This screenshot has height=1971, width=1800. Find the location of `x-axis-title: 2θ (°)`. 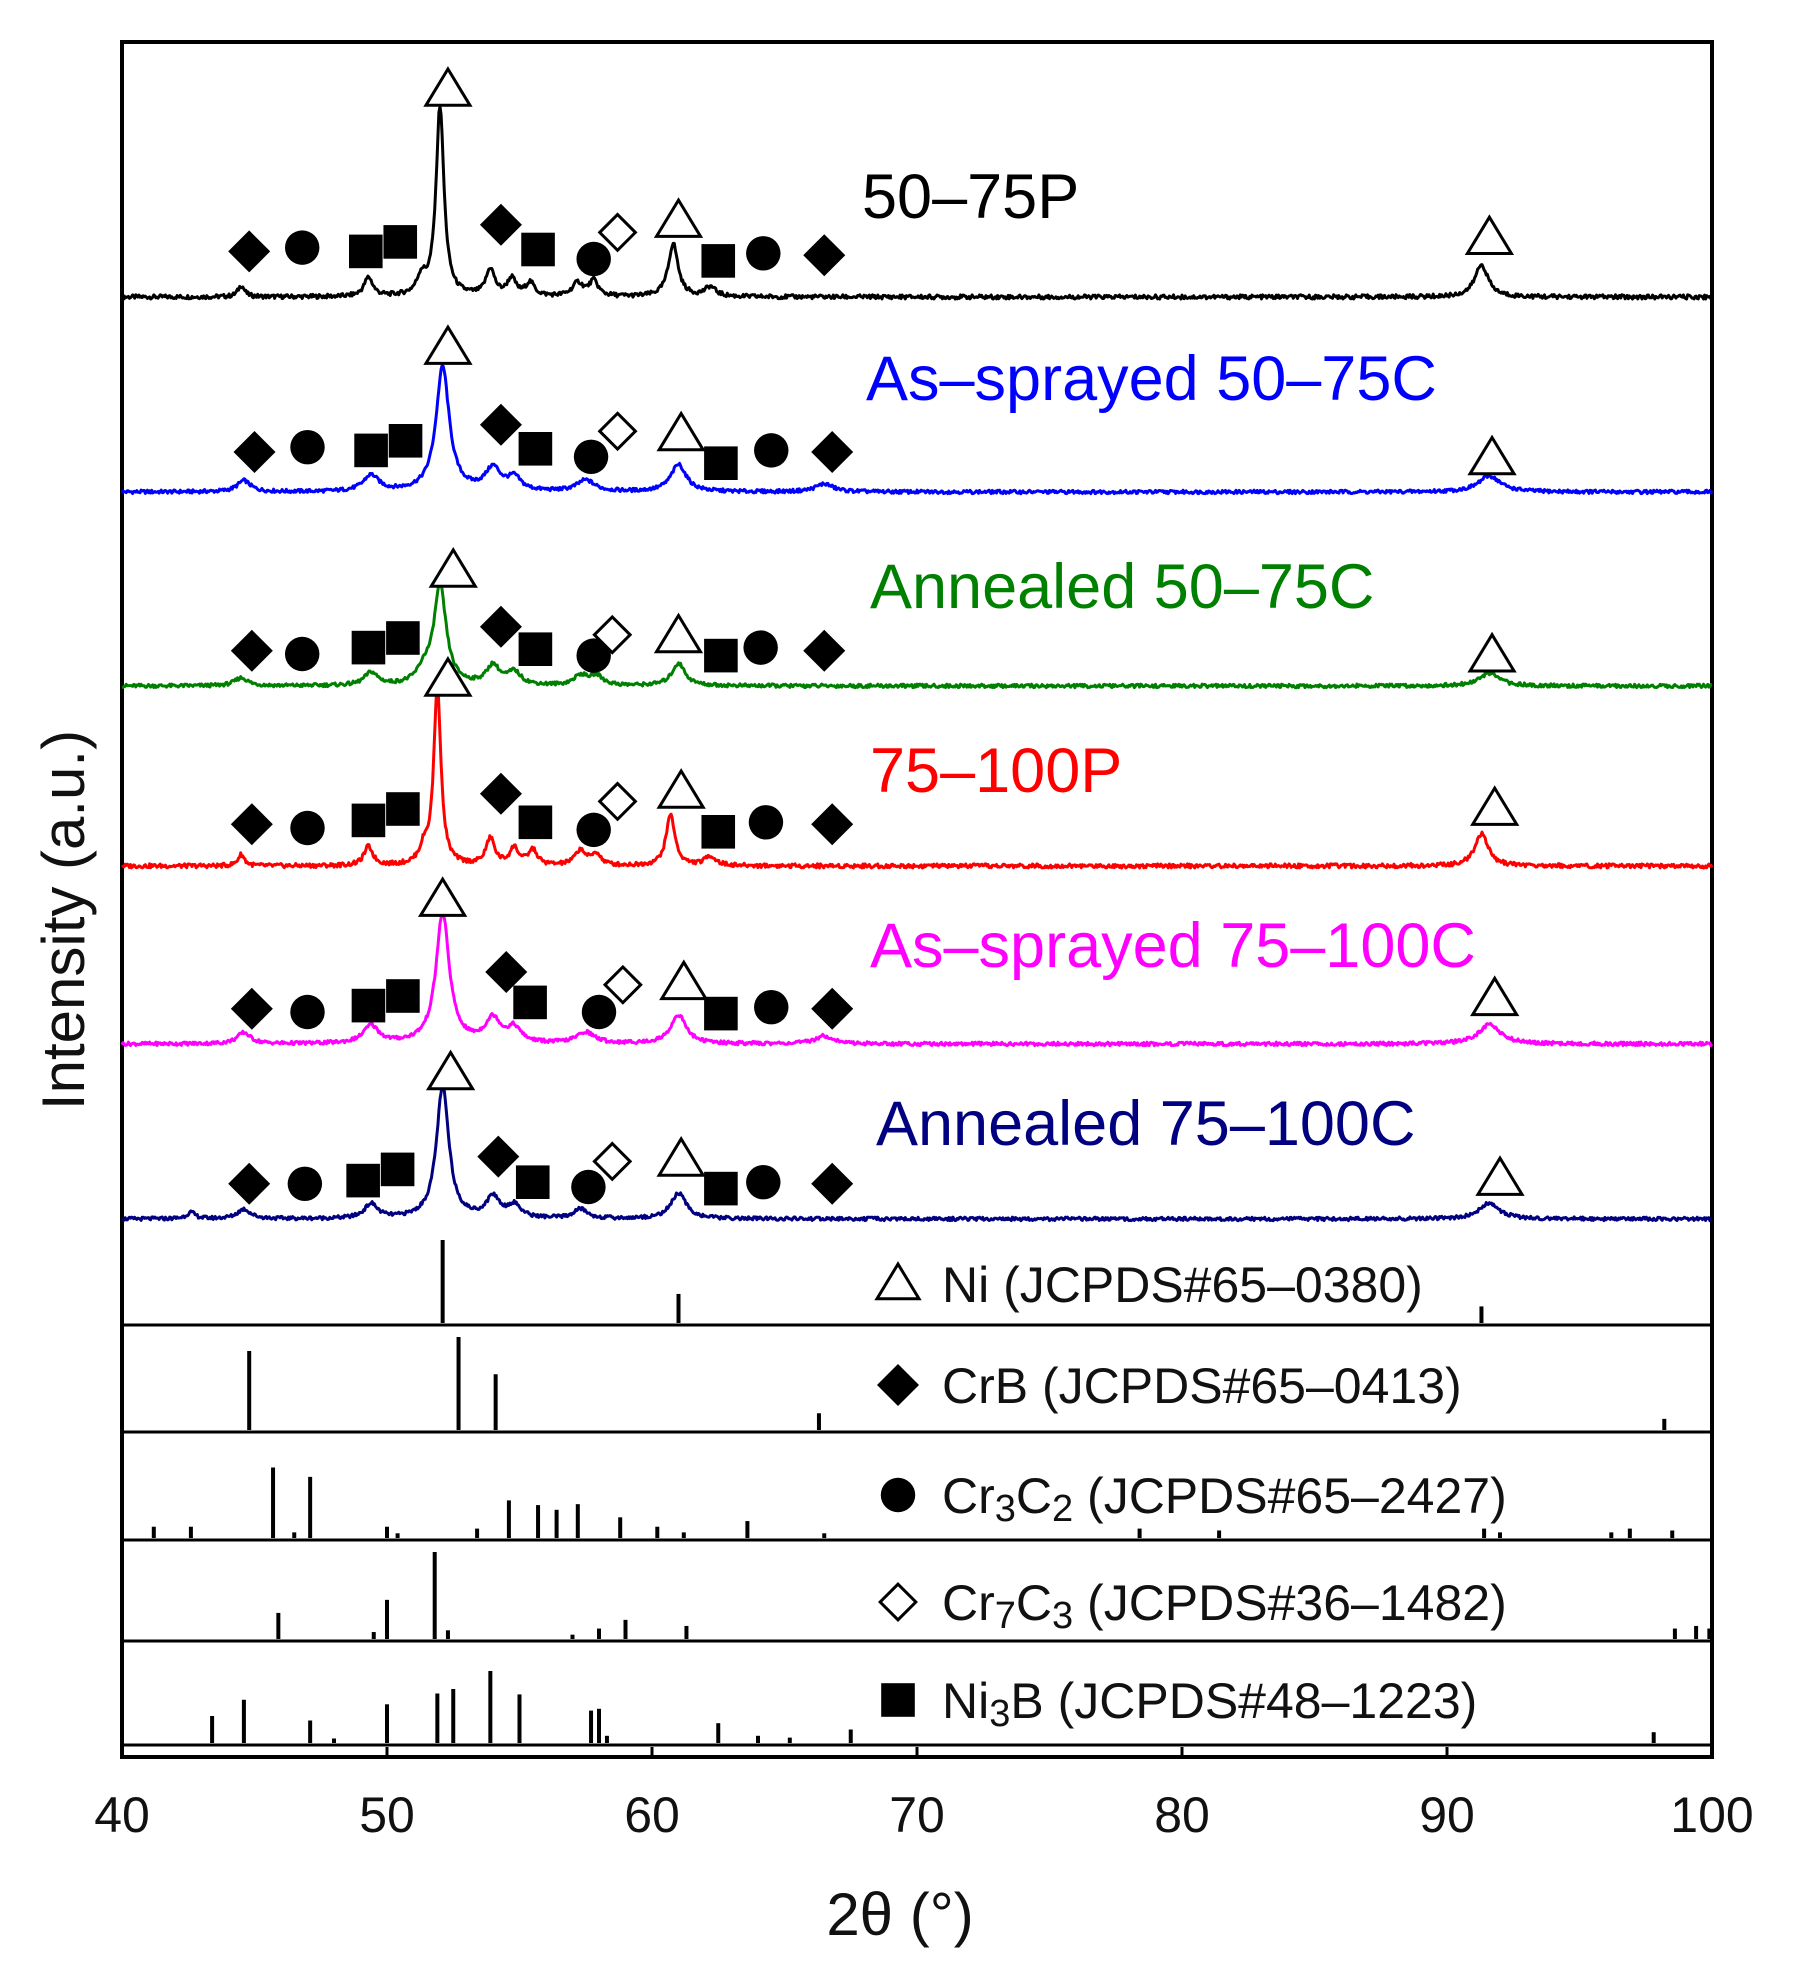

x-axis-title: 2θ (°) is located at coordinates (899, 1914).